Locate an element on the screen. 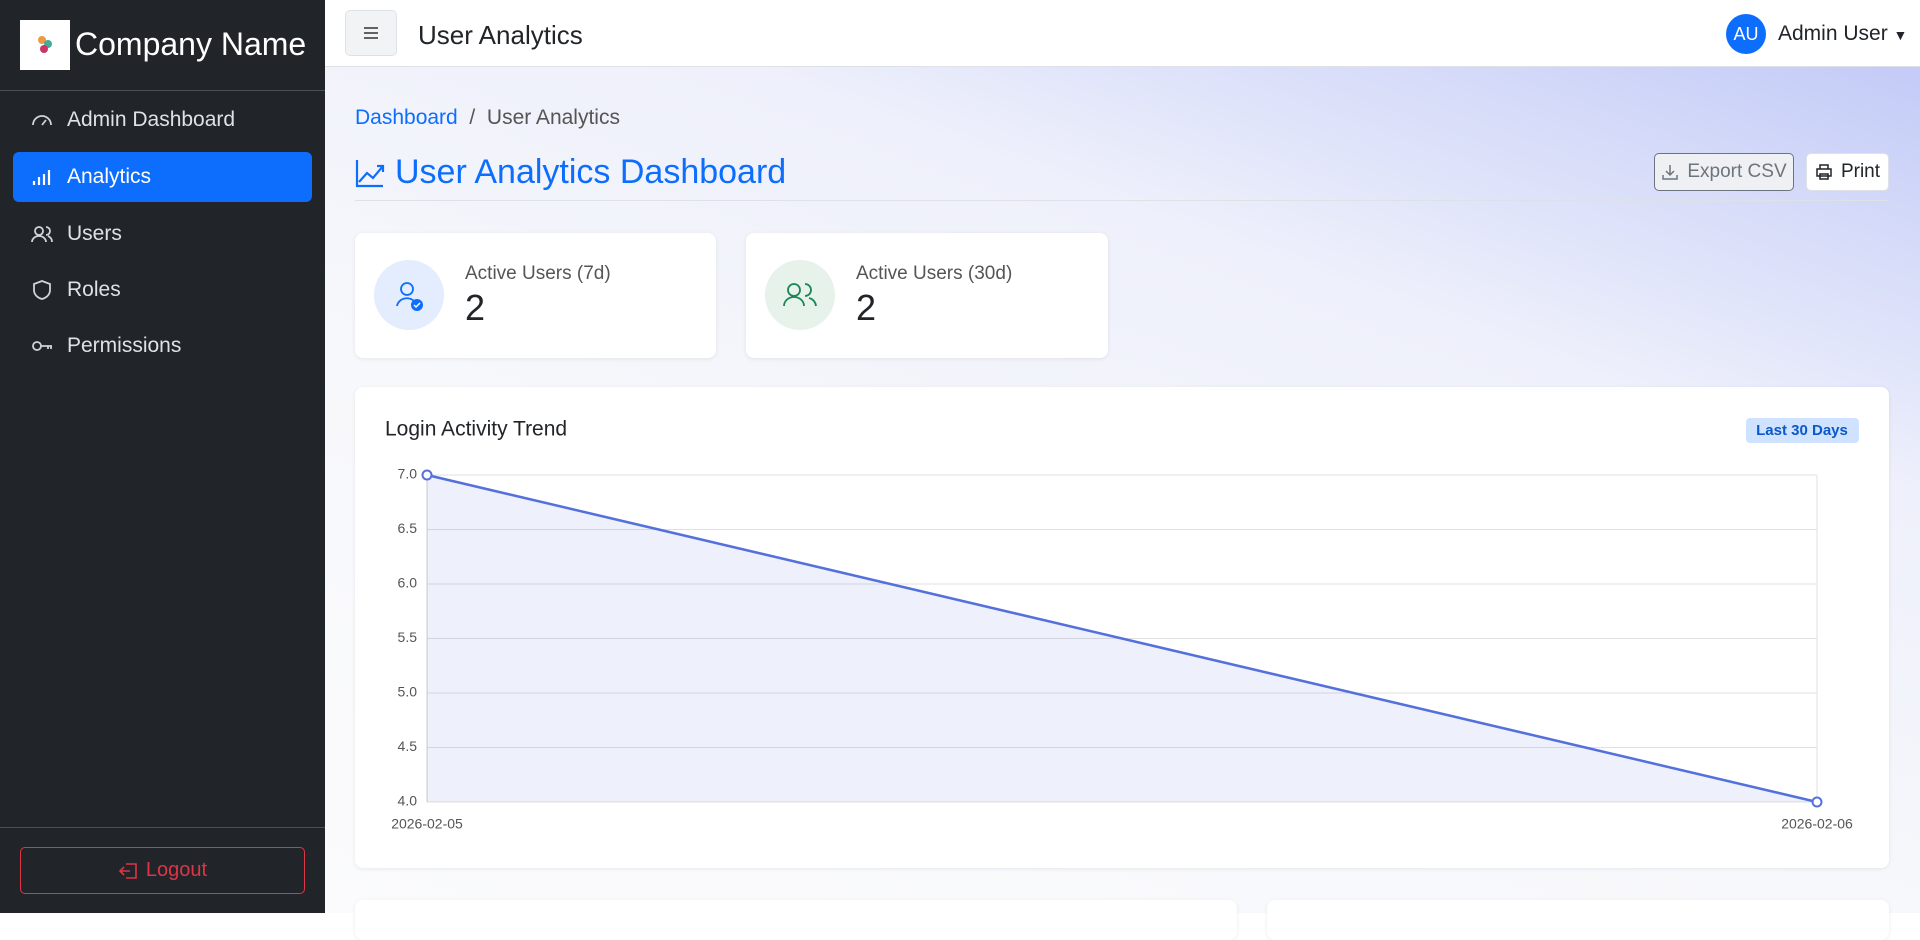  logo-icon is located at coordinates (45, 44).